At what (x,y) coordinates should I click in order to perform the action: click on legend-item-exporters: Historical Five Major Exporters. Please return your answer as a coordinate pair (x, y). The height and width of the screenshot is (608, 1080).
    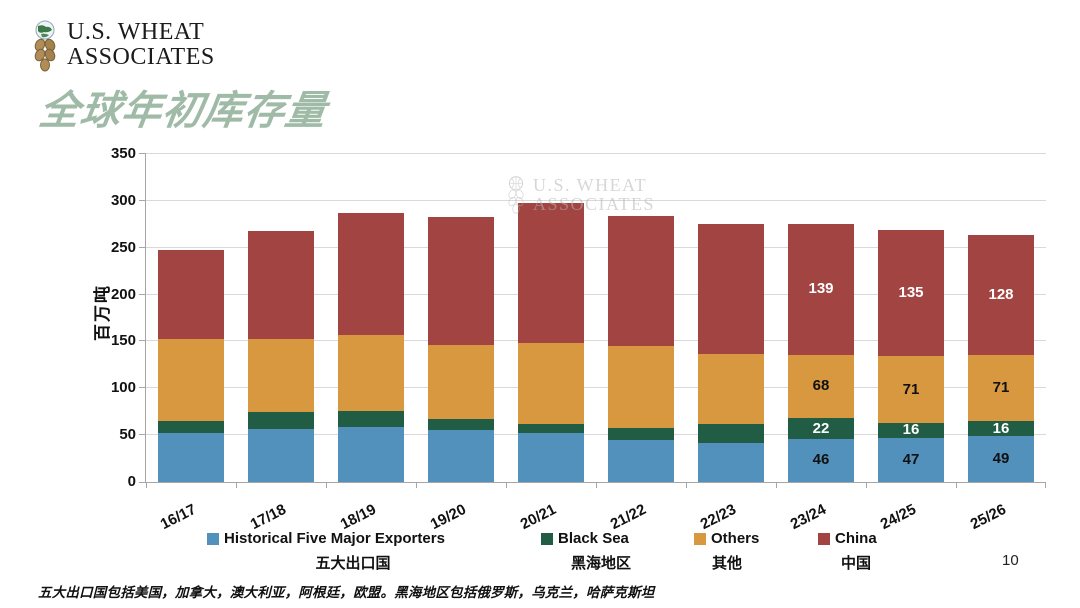
    Looking at the image, I should click on (326, 538).